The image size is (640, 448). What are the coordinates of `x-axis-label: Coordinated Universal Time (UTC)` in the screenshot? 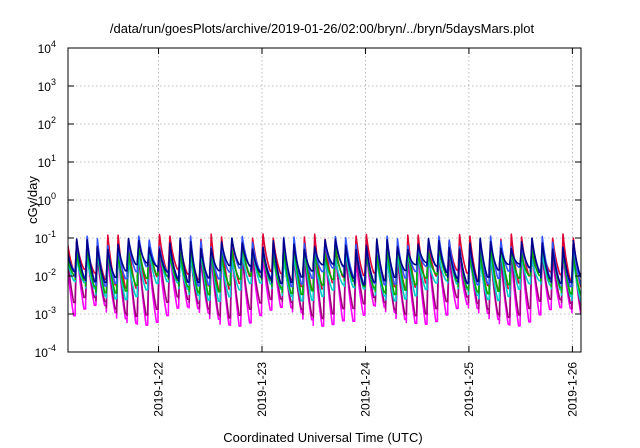 It's located at (322, 437).